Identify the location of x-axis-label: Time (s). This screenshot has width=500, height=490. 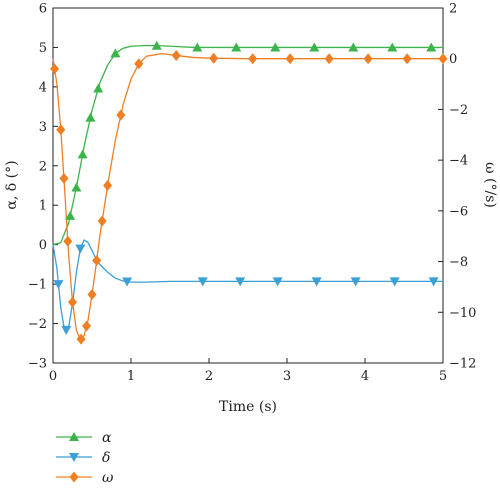
(248, 407).